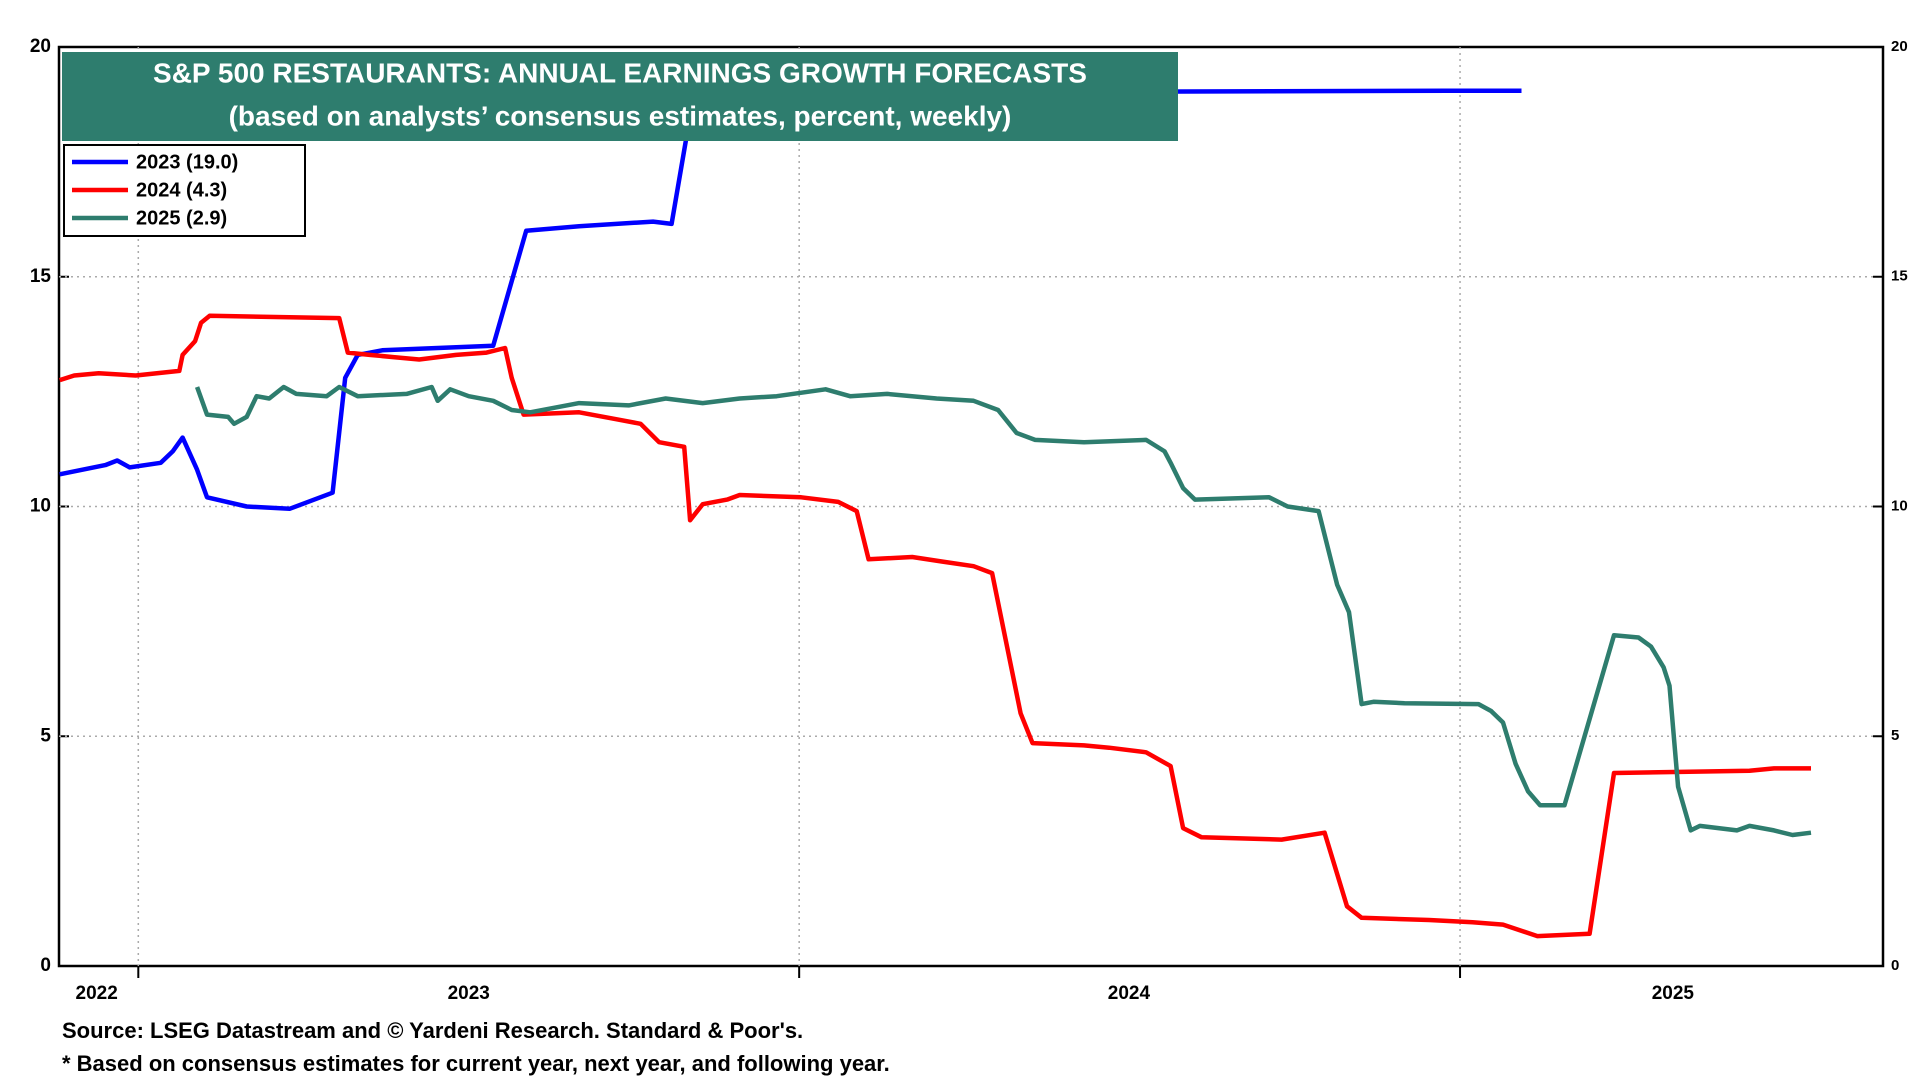 Image resolution: width=1920 pixels, height=1080 pixels. Describe the element at coordinates (181, 190) in the screenshot. I see `legend-label: 2024 (4.3)` at that location.